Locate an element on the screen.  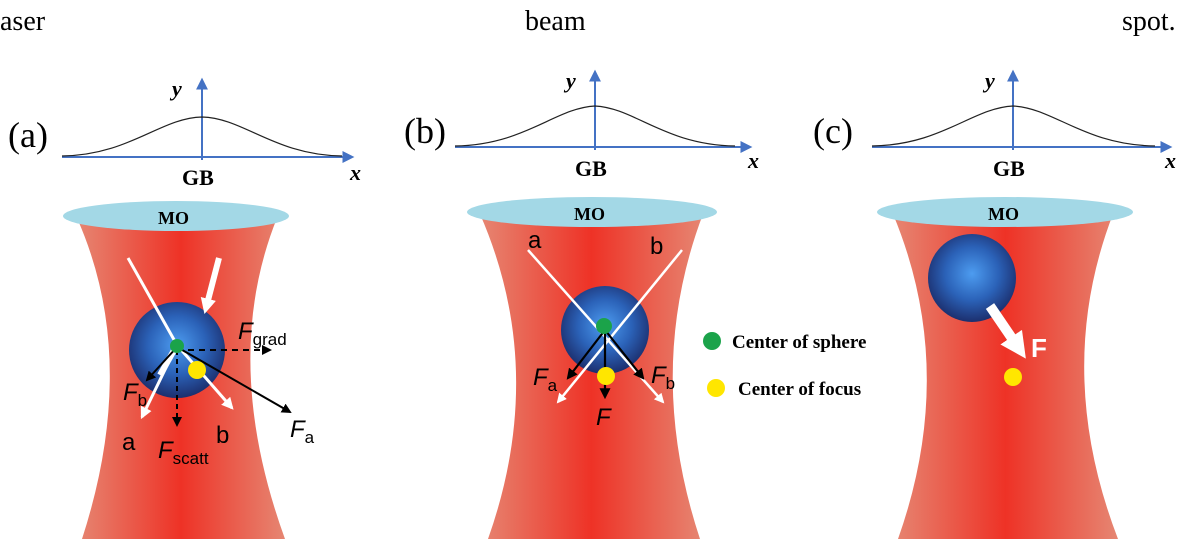
panel-a-mo-label: MO is located at coordinates (173, 218).